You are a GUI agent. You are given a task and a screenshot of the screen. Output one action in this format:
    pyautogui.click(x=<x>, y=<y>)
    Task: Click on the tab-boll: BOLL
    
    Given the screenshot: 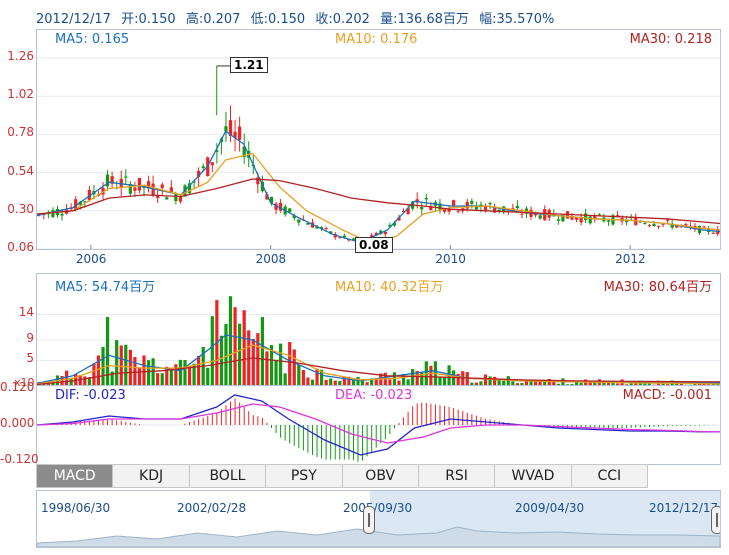 What is the action you would take?
    pyautogui.click(x=228, y=476)
    